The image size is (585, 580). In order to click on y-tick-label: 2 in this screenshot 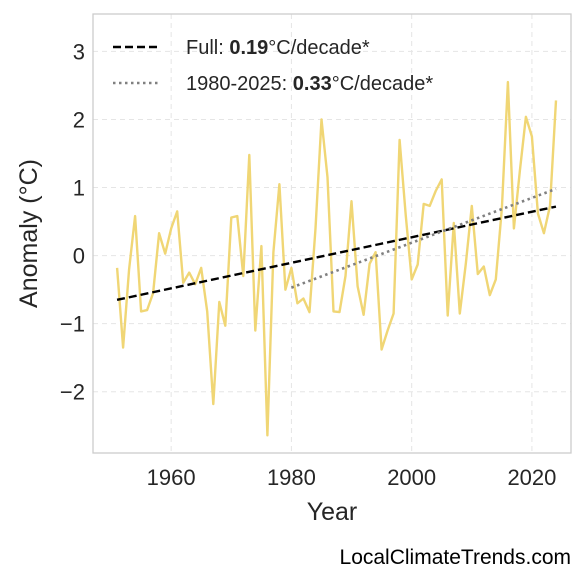, I will do `click(79, 119)`.